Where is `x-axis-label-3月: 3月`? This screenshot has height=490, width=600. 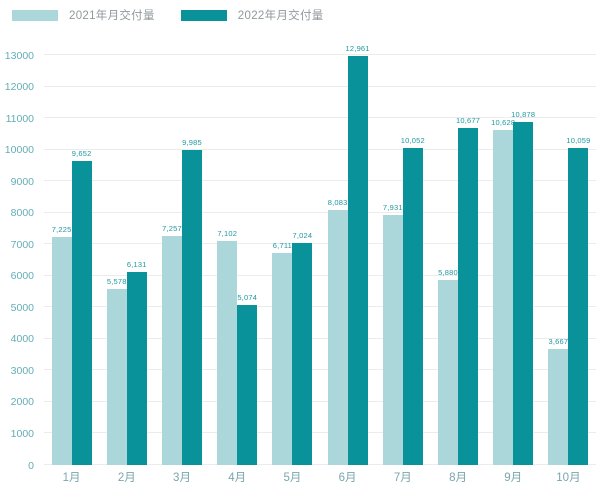 x-axis-label-3月: 3月 is located at coordinates (182, 478).